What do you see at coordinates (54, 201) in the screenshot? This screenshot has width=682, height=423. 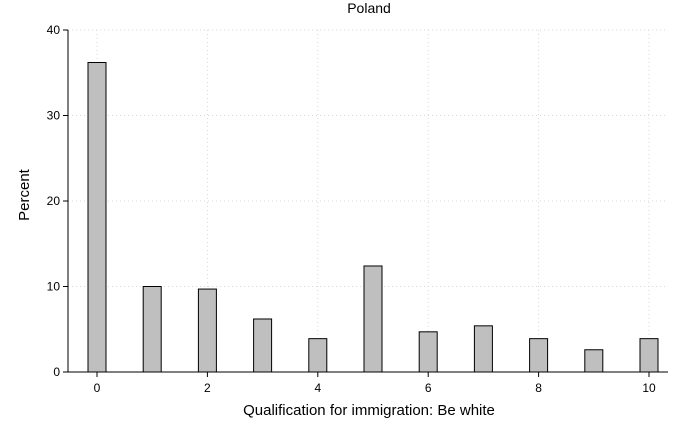 I see `y-tick-label: 20` at bounding box center [54, 201].